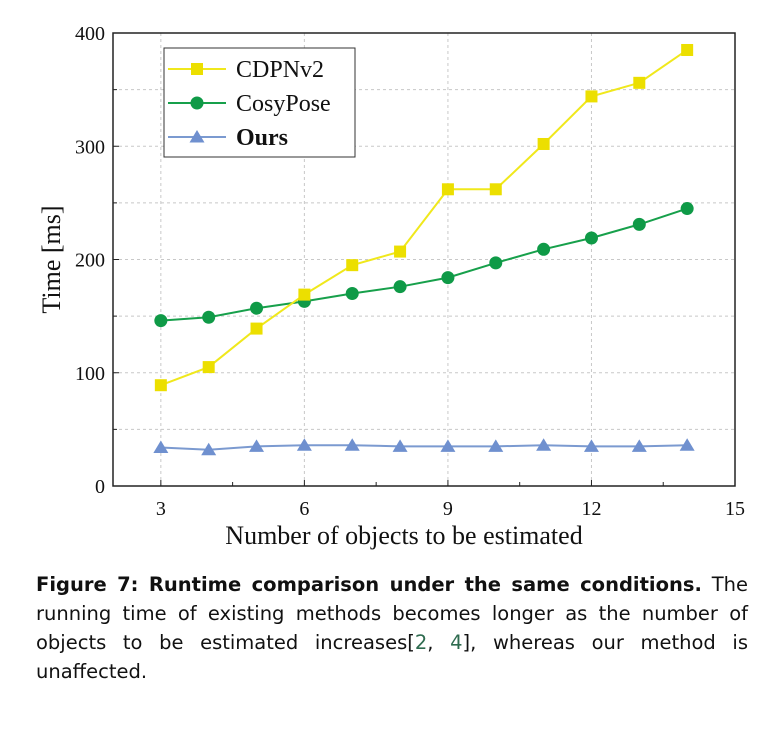 The height and width of the screenshot is (729, 775). Describe the element at coordinates (161, 509) in the screenshot. I see `x-tick-label: 3` at that location.